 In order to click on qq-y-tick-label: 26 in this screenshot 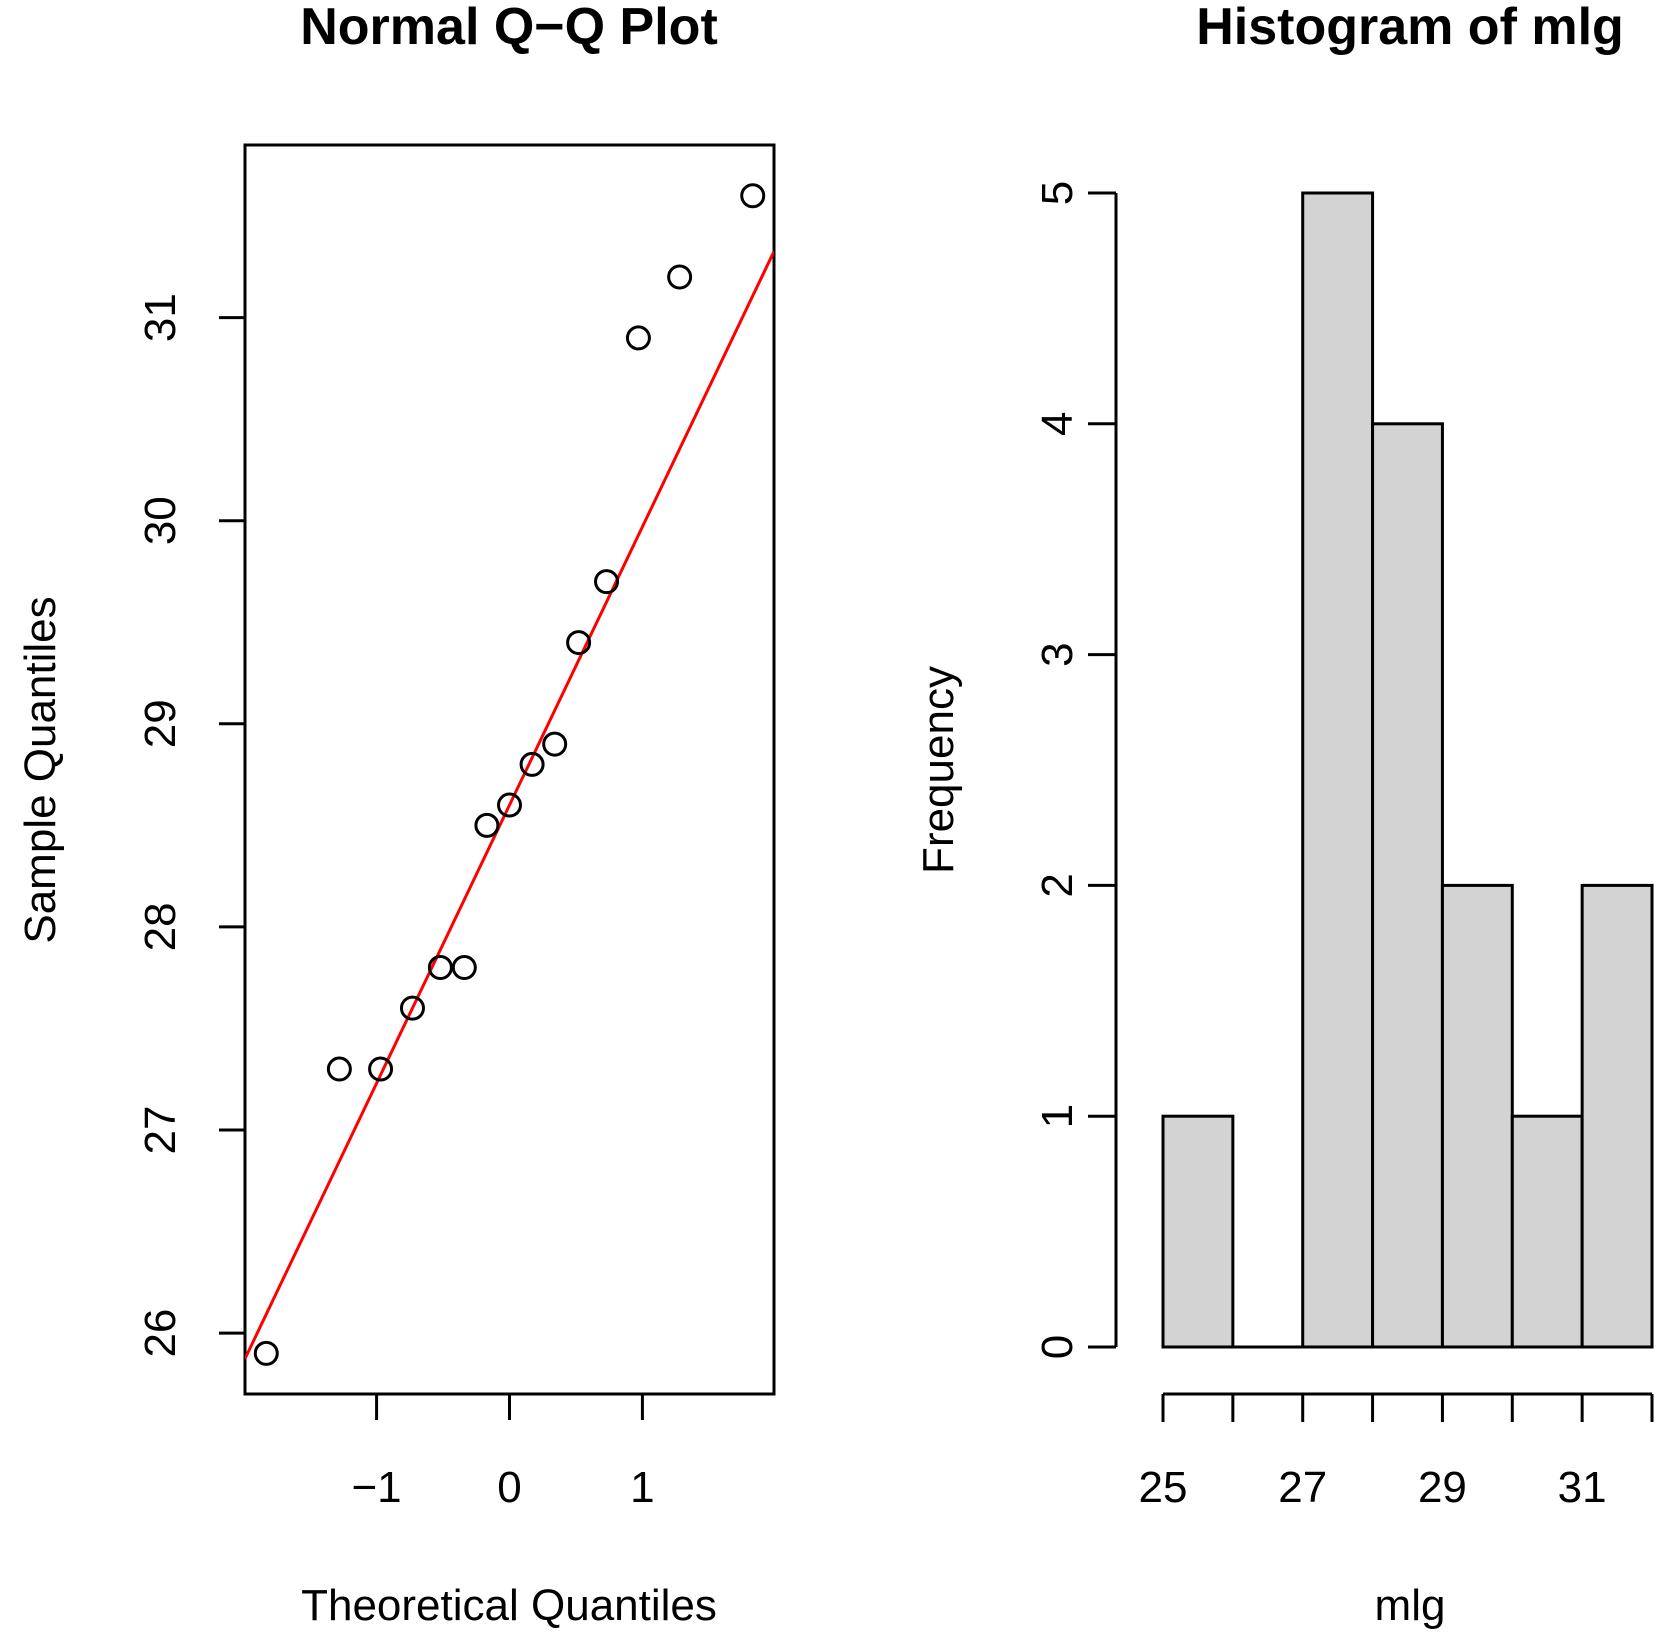, I will do `click(160, 1333)`.